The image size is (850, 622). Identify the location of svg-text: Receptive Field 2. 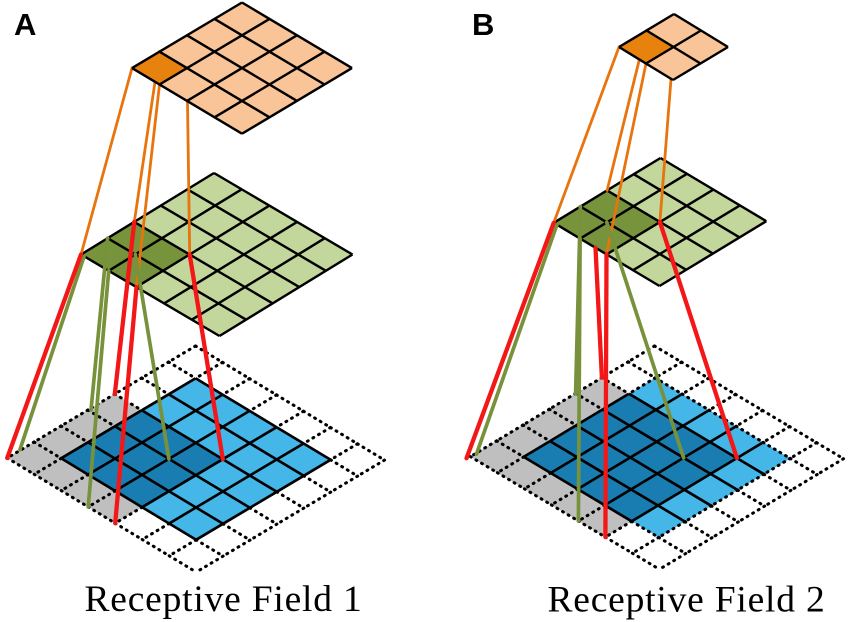
(686, 600).